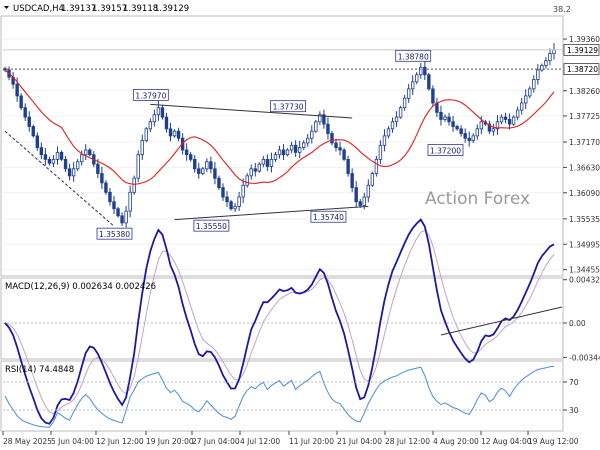  Describe the element at coordinates (359, 441) in the screenshot. I see `x-tick-label: 21 Jul 04:00` at that location.